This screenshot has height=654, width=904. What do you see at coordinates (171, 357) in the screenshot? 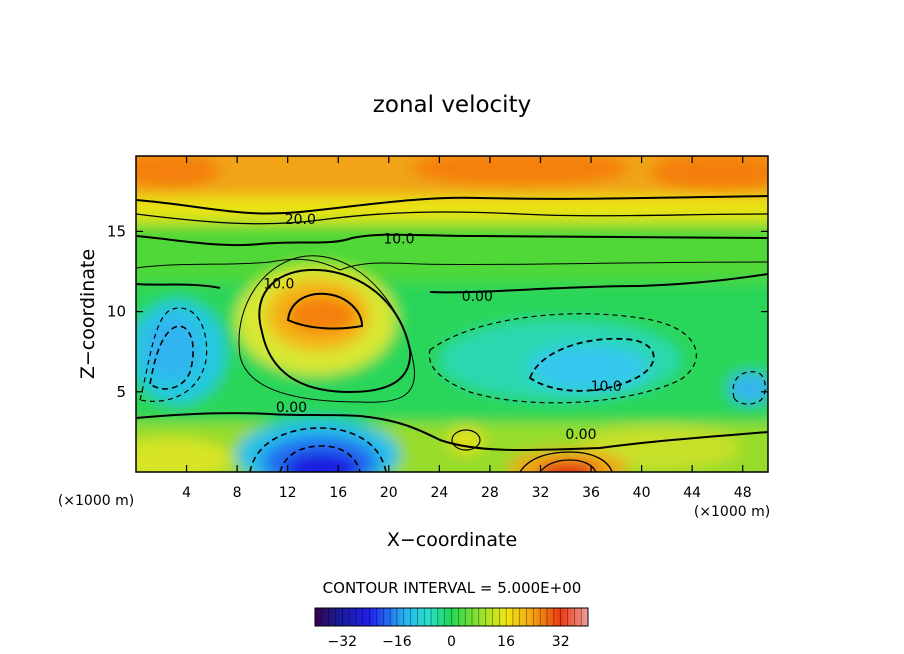
I see `contour-neg10-left` at bounding box center [171, 357].